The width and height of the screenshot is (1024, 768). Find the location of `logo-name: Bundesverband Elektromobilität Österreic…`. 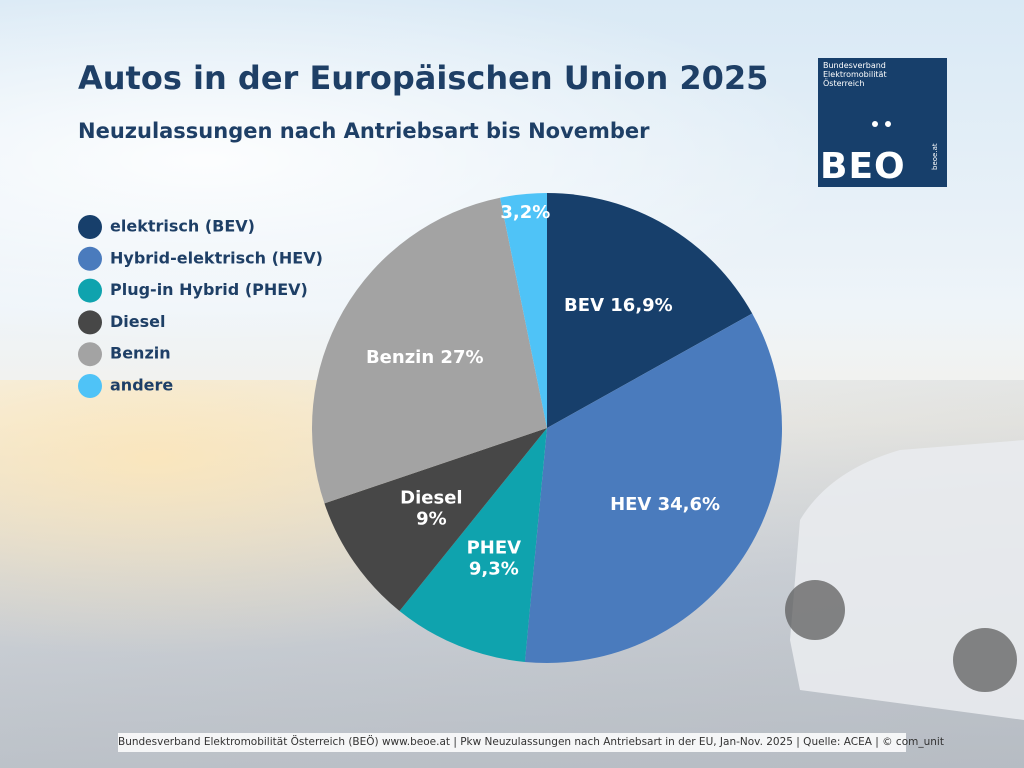

logo-name: Bundesverband Elektromobilität Österreic… is located at coordinates (855, 75).